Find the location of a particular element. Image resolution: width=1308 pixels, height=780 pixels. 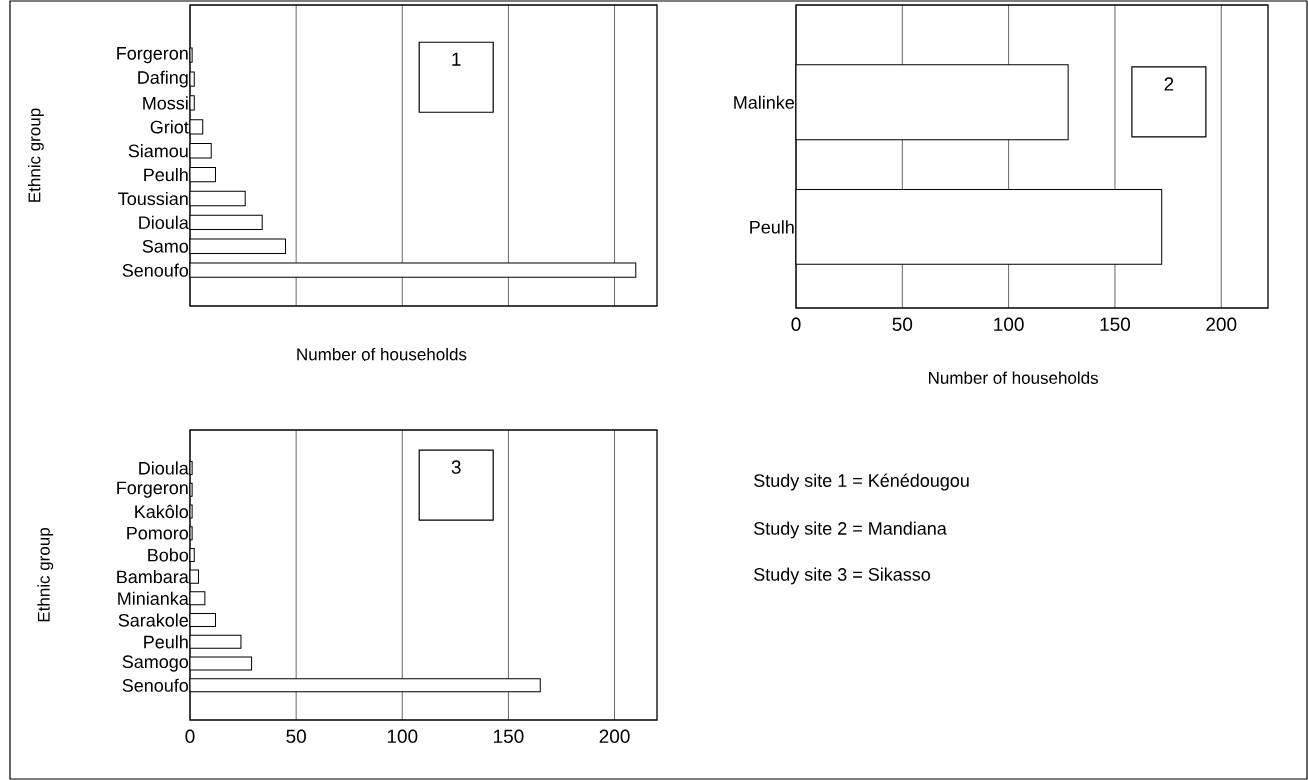

y-tick-label: Samogo is located at coordinates (155, 663).